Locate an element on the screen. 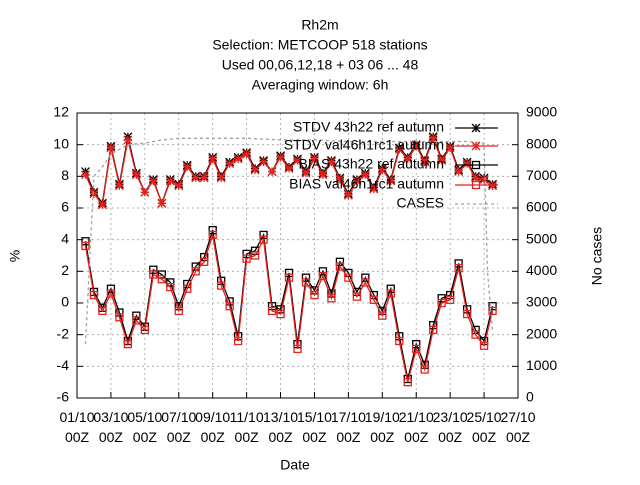  x-tick-label-line: 27/10 is located at coordinates (517, 417).